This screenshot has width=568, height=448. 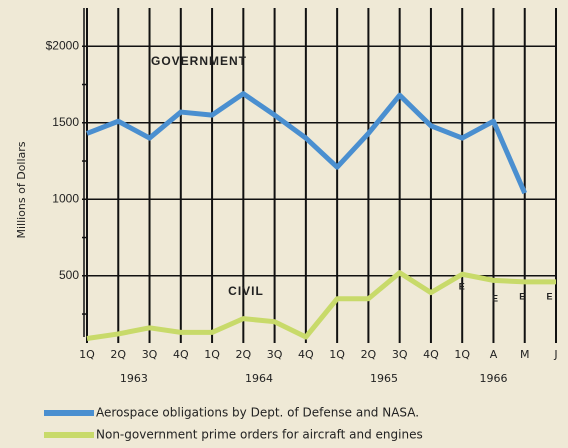 What do you see at coordinates (69, 275) in the screenshot?
I see `y-tick-label: 500` at bounding box center [69, 275].